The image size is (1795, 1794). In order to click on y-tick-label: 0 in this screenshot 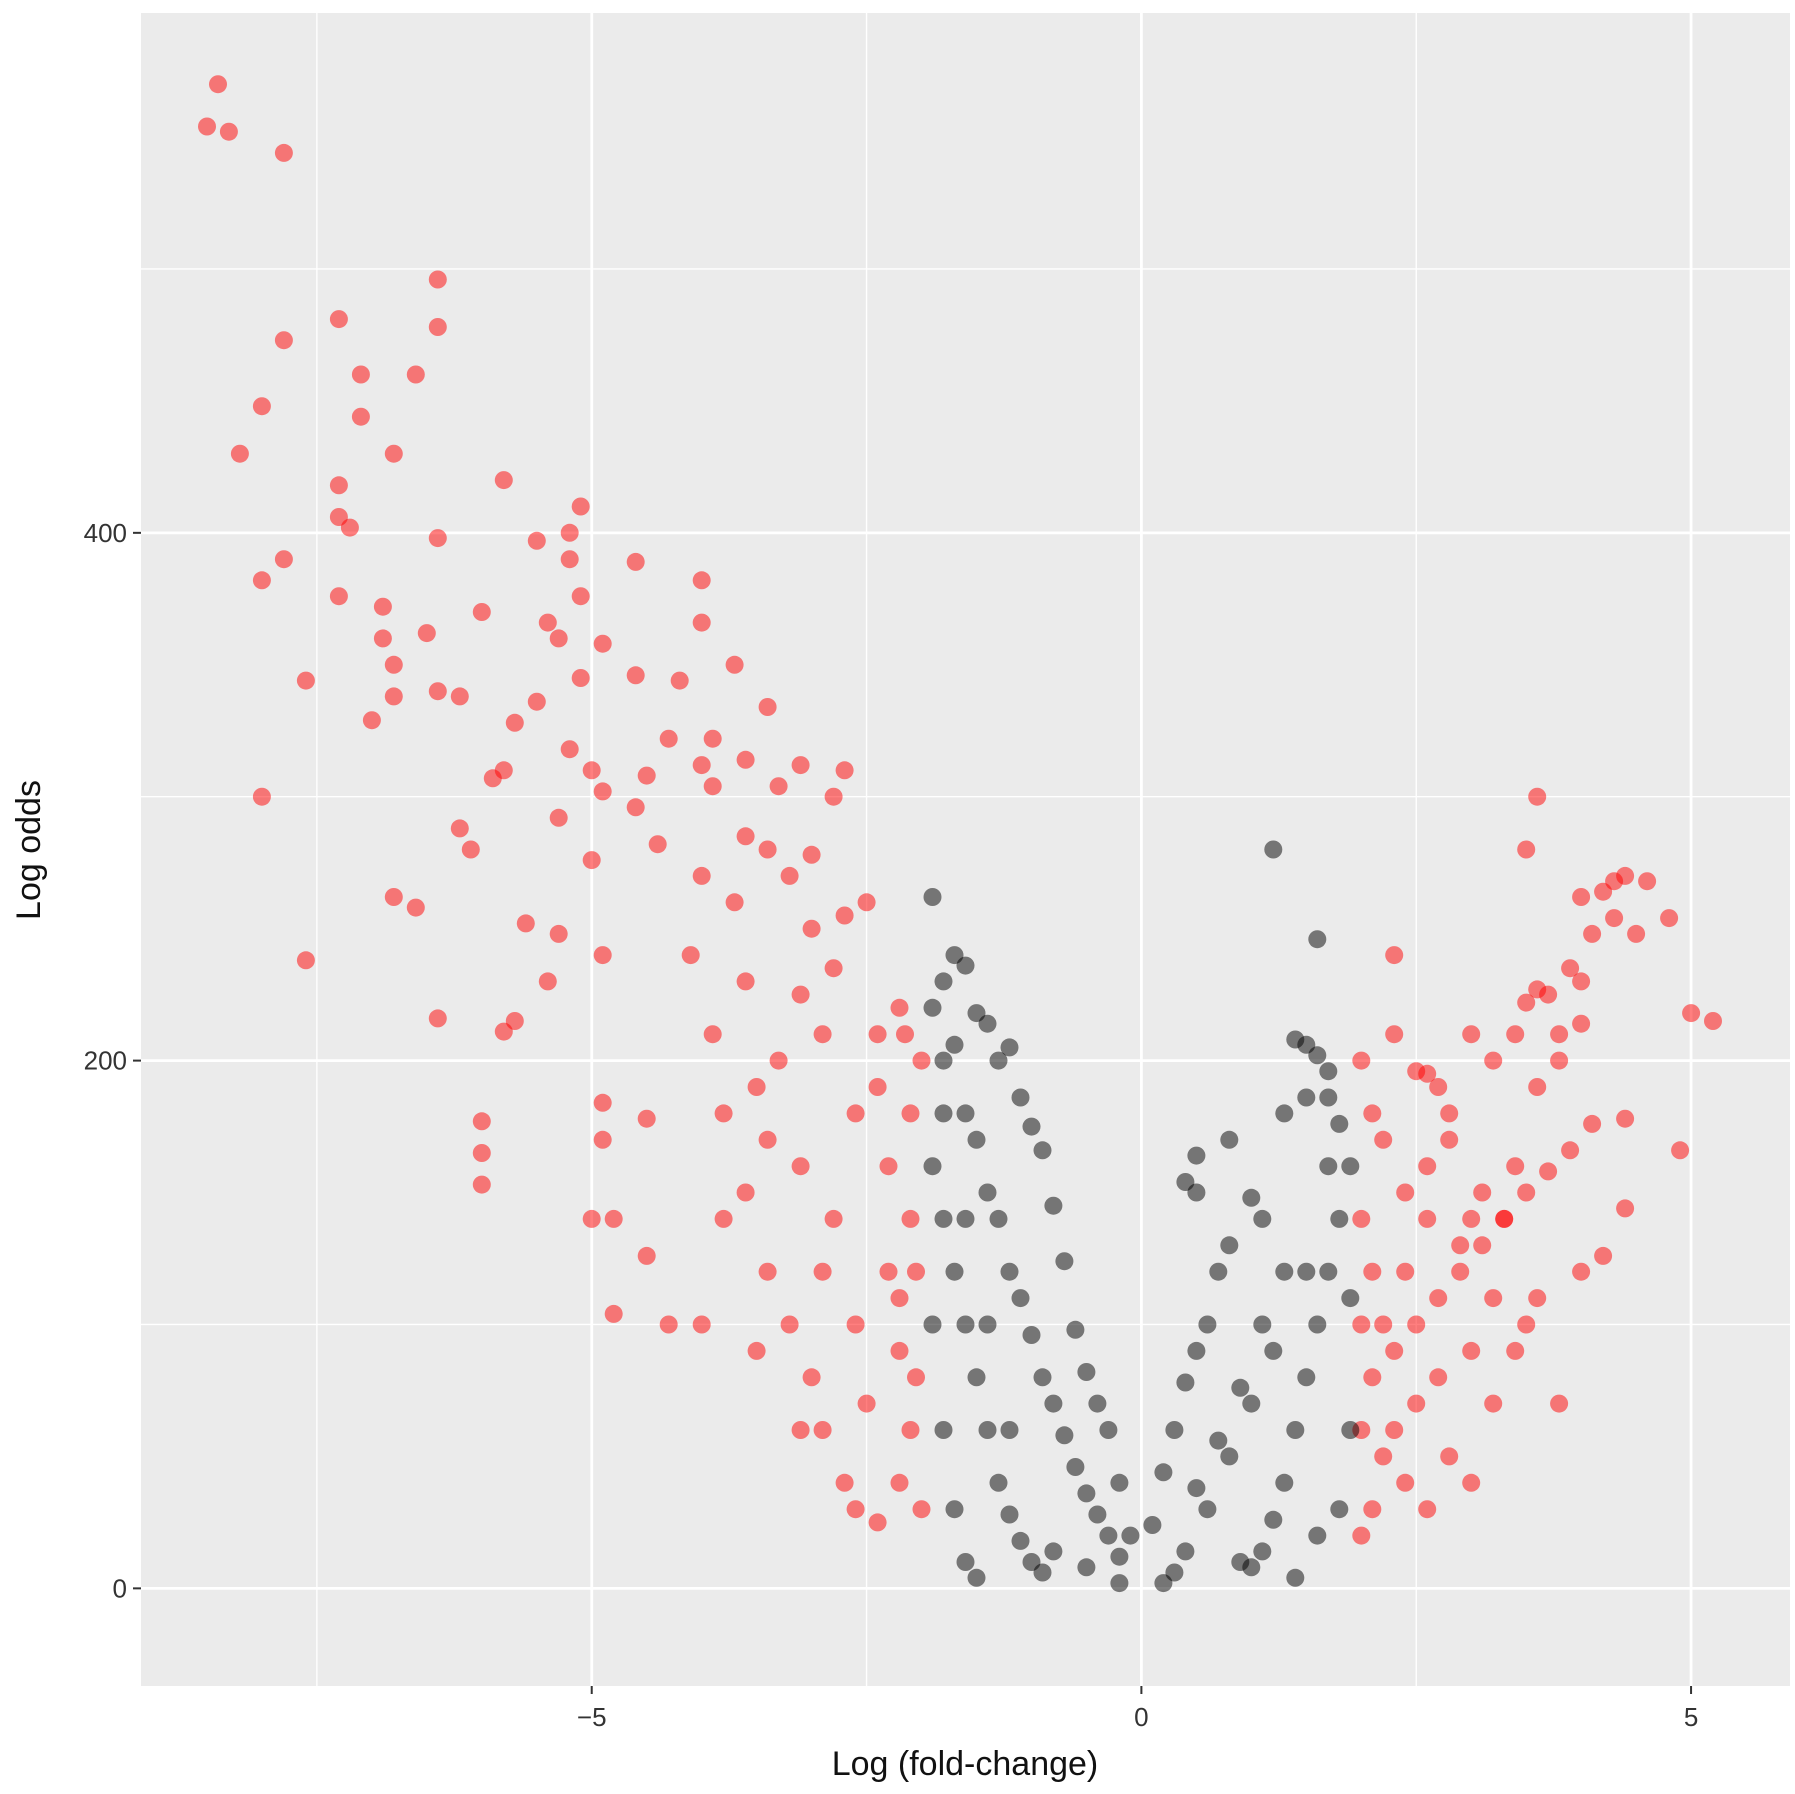, I will do `click(120, 1588)`.